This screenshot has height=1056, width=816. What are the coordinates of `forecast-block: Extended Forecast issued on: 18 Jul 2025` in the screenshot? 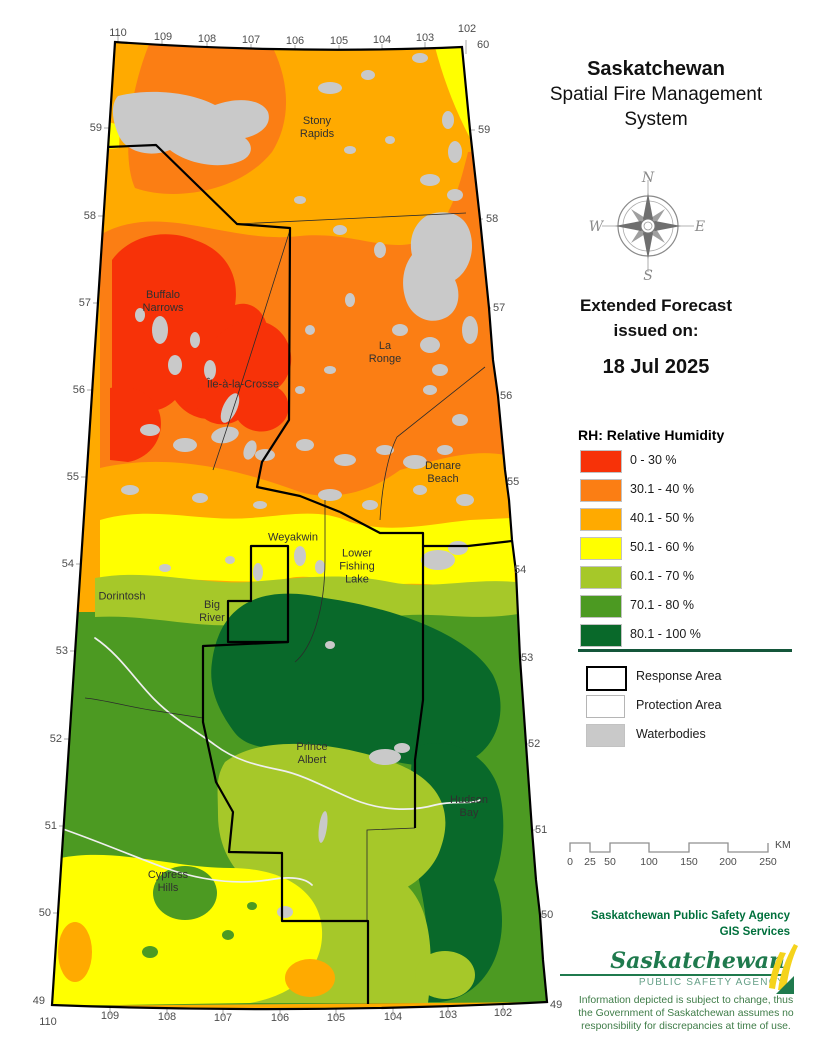 It's located at (656, 336).